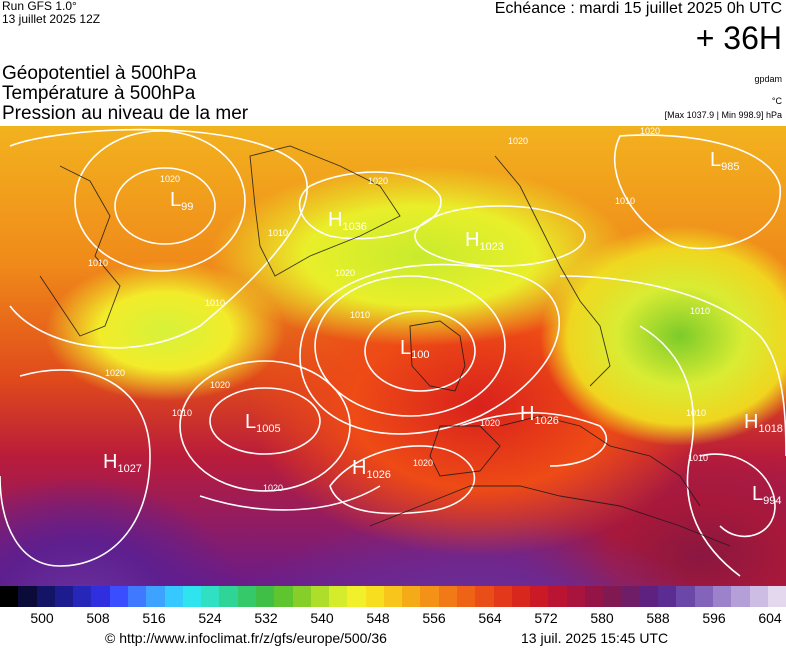 This screenshot has width=786, height=648. Describe the element at coordinates (437, 356) in the screenshot. I see `coastline-british-isles` at that location.